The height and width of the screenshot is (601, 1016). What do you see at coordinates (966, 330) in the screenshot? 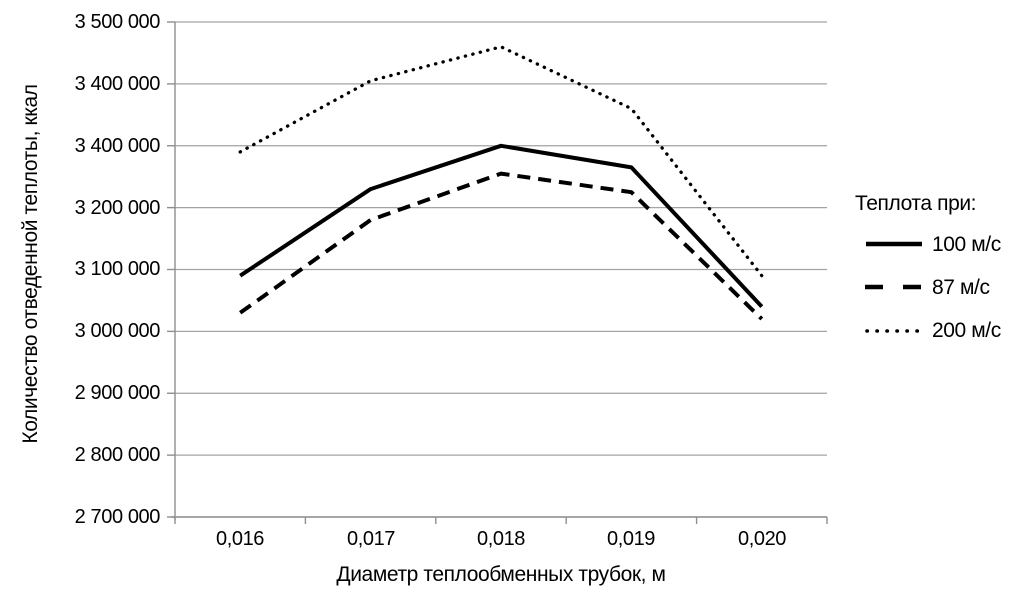
I see `legend-label: 200 м/с` at bounding box center [966, 330].